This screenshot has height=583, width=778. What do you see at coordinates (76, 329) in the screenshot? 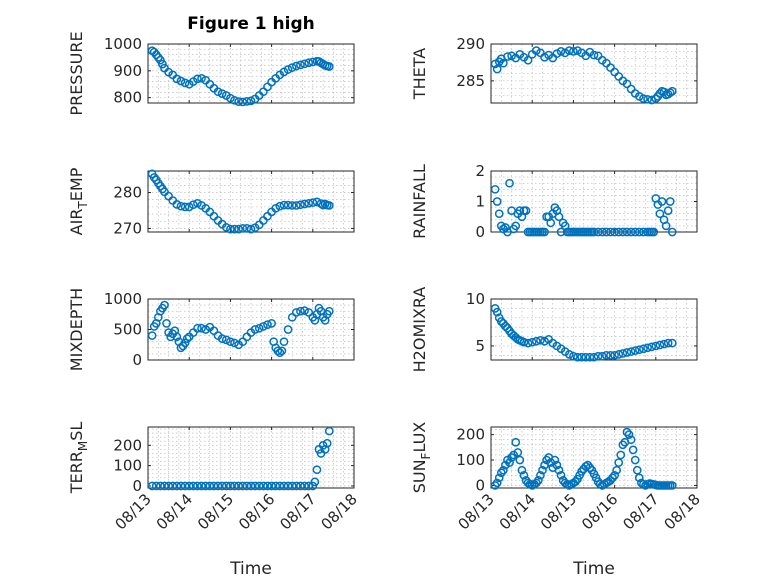
I see `y-axis-label: MIXDEPTH` at bounding box center [76, 329].